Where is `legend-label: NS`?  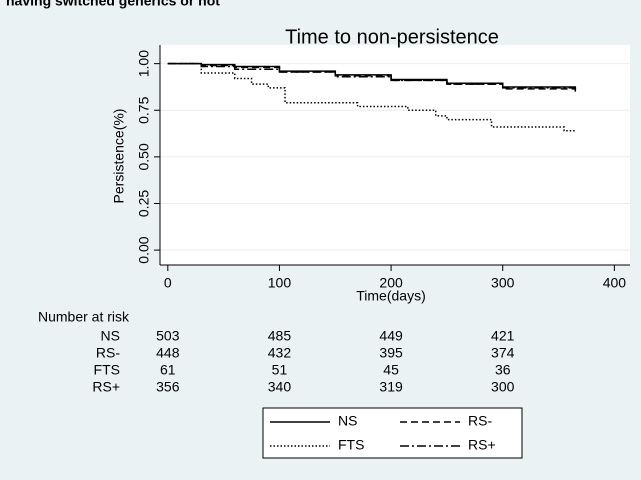
legend-label: NS is located at coordinates (347, 421).